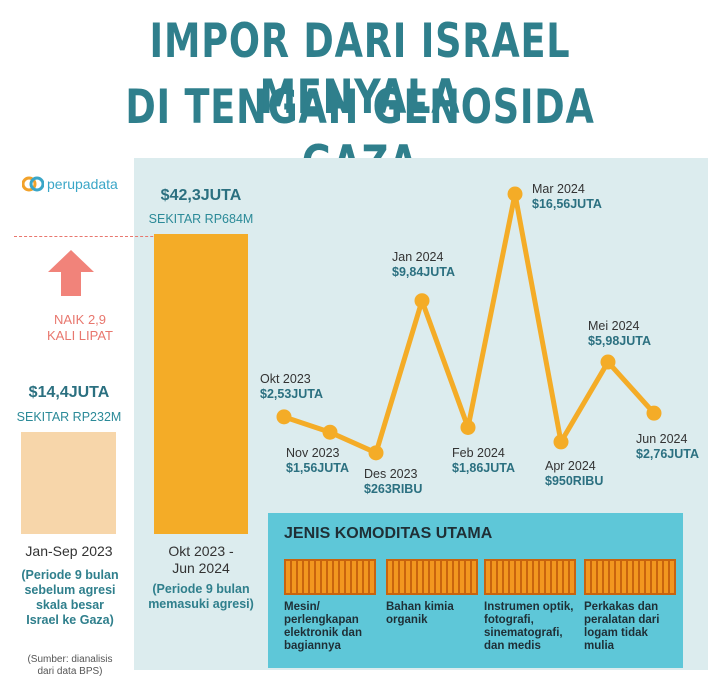 The image size is (720, 681). What do you see at coordinates (69, 392) in the screenshot?
I see `left-bar-value: $14,4JUTA` at bounding box center [69, 392].